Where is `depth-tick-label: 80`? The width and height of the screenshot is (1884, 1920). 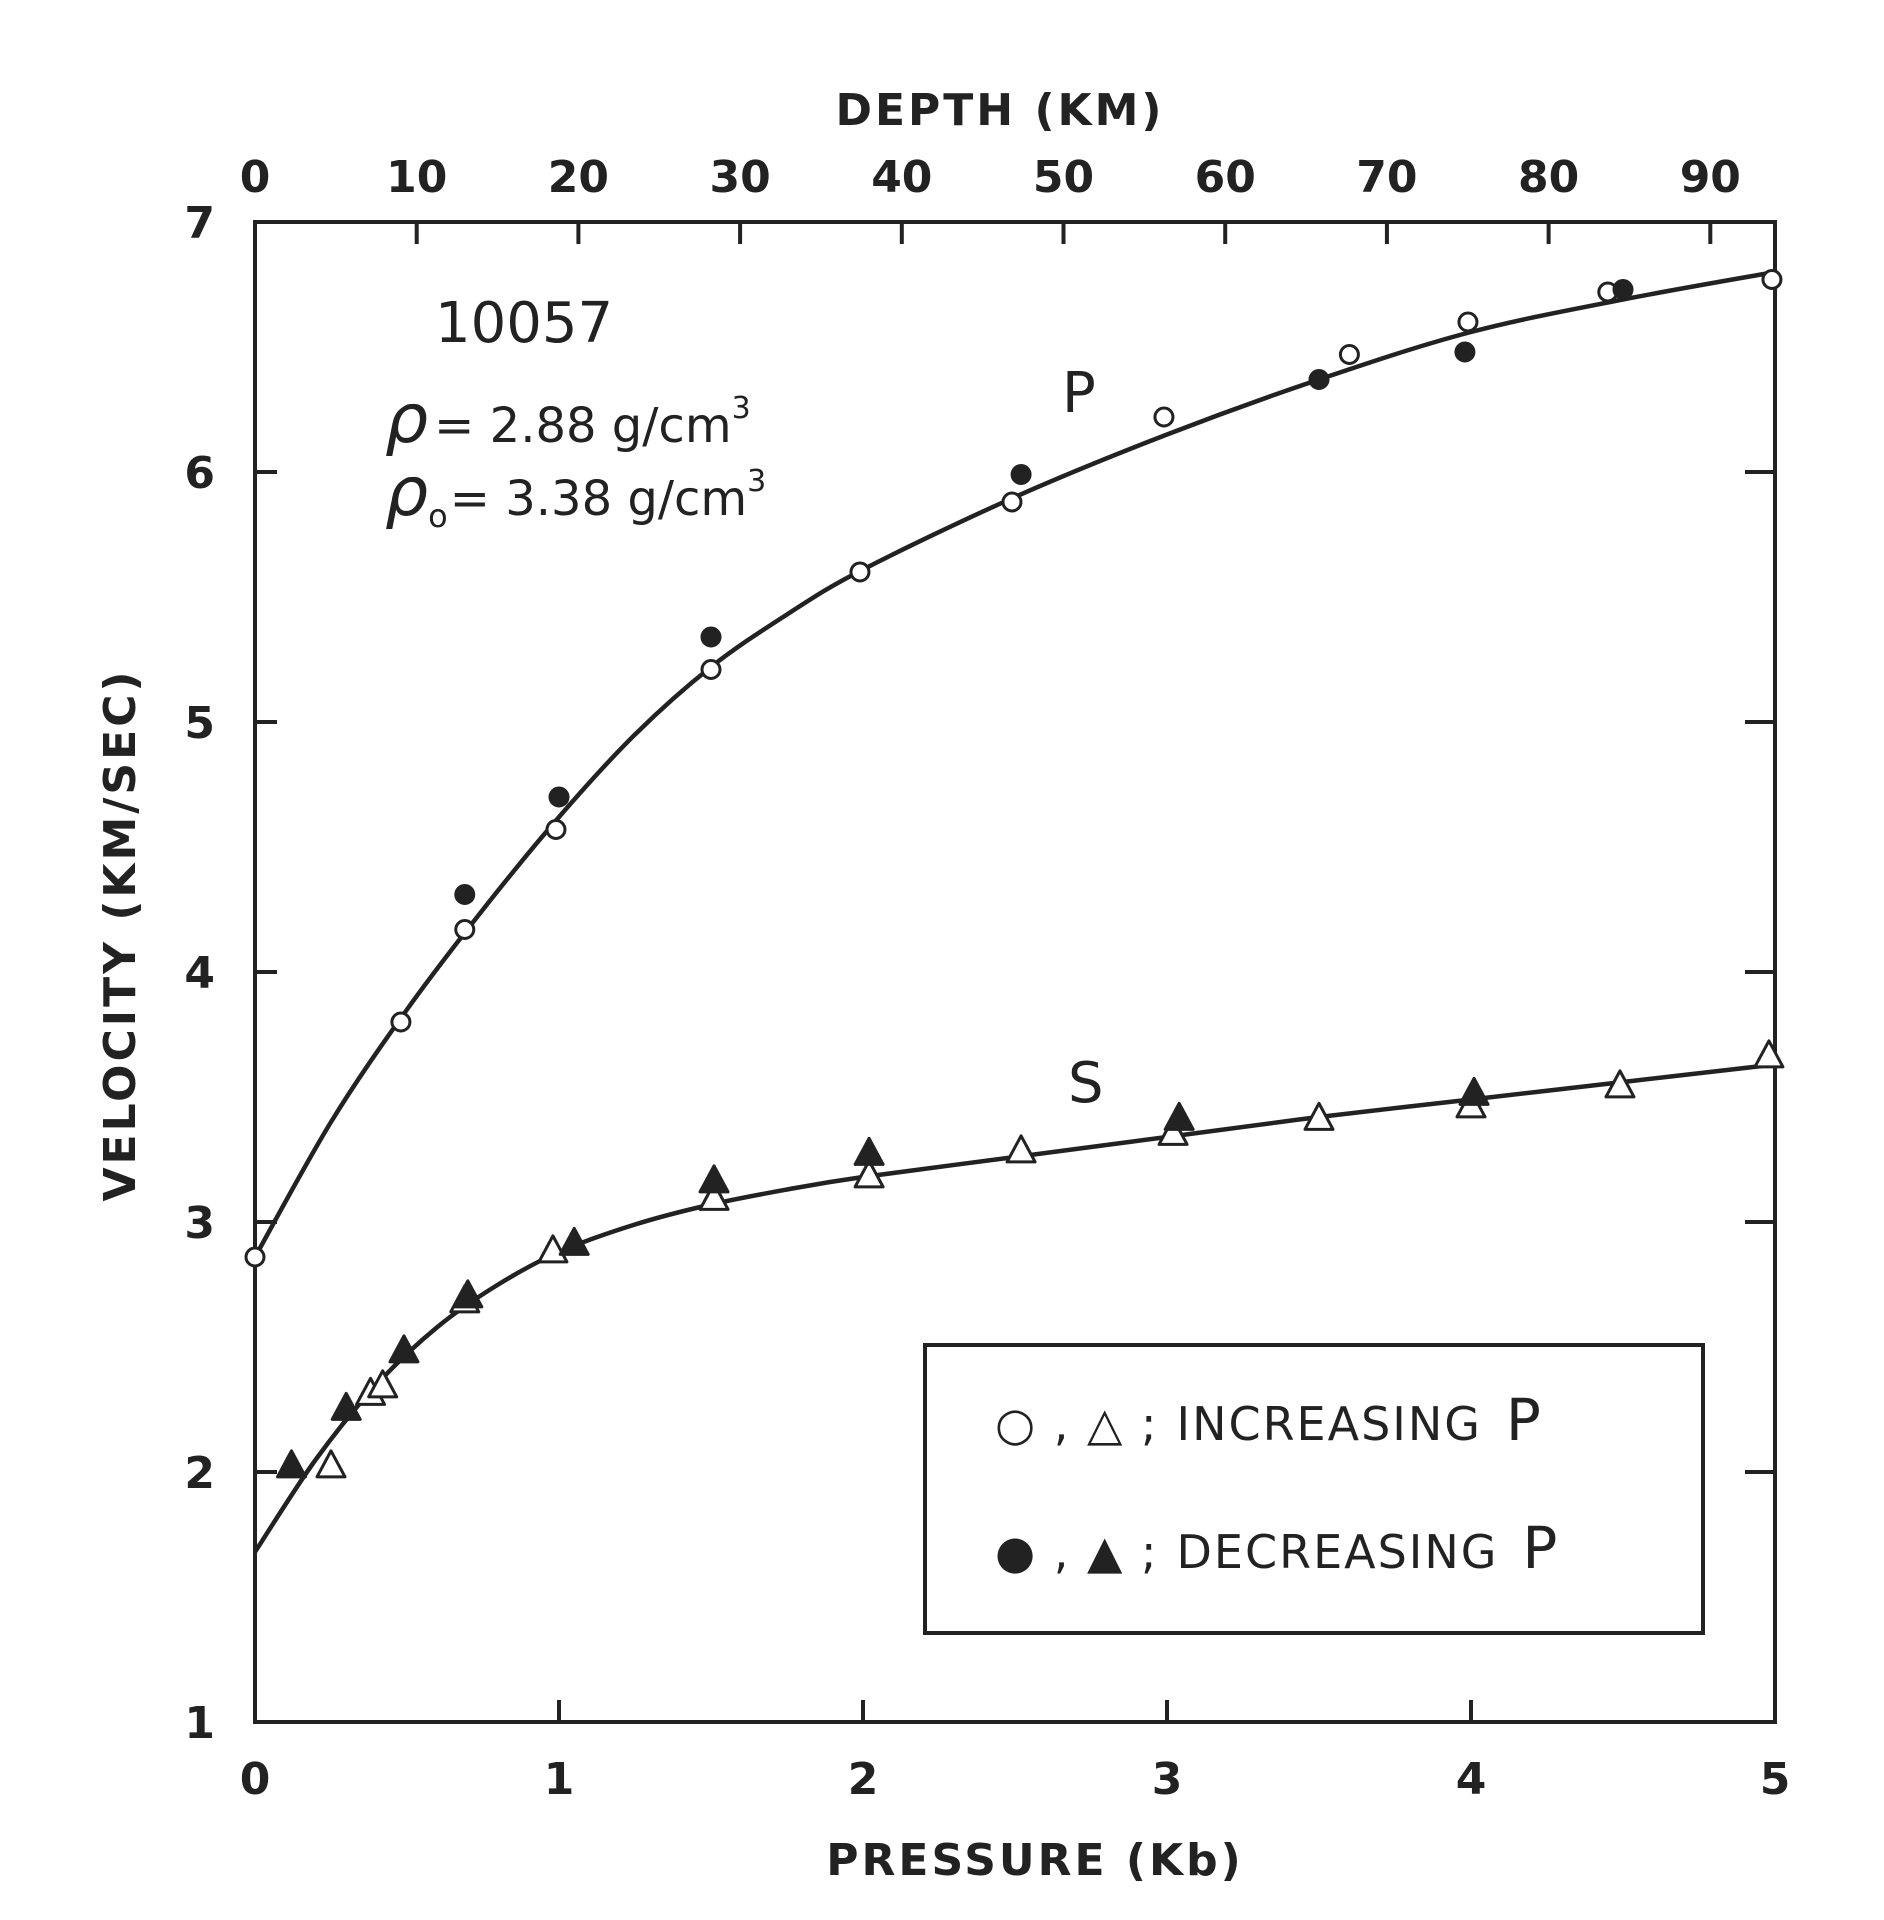 depth-tick-label: 80 is located at coordinates (1548, 177).